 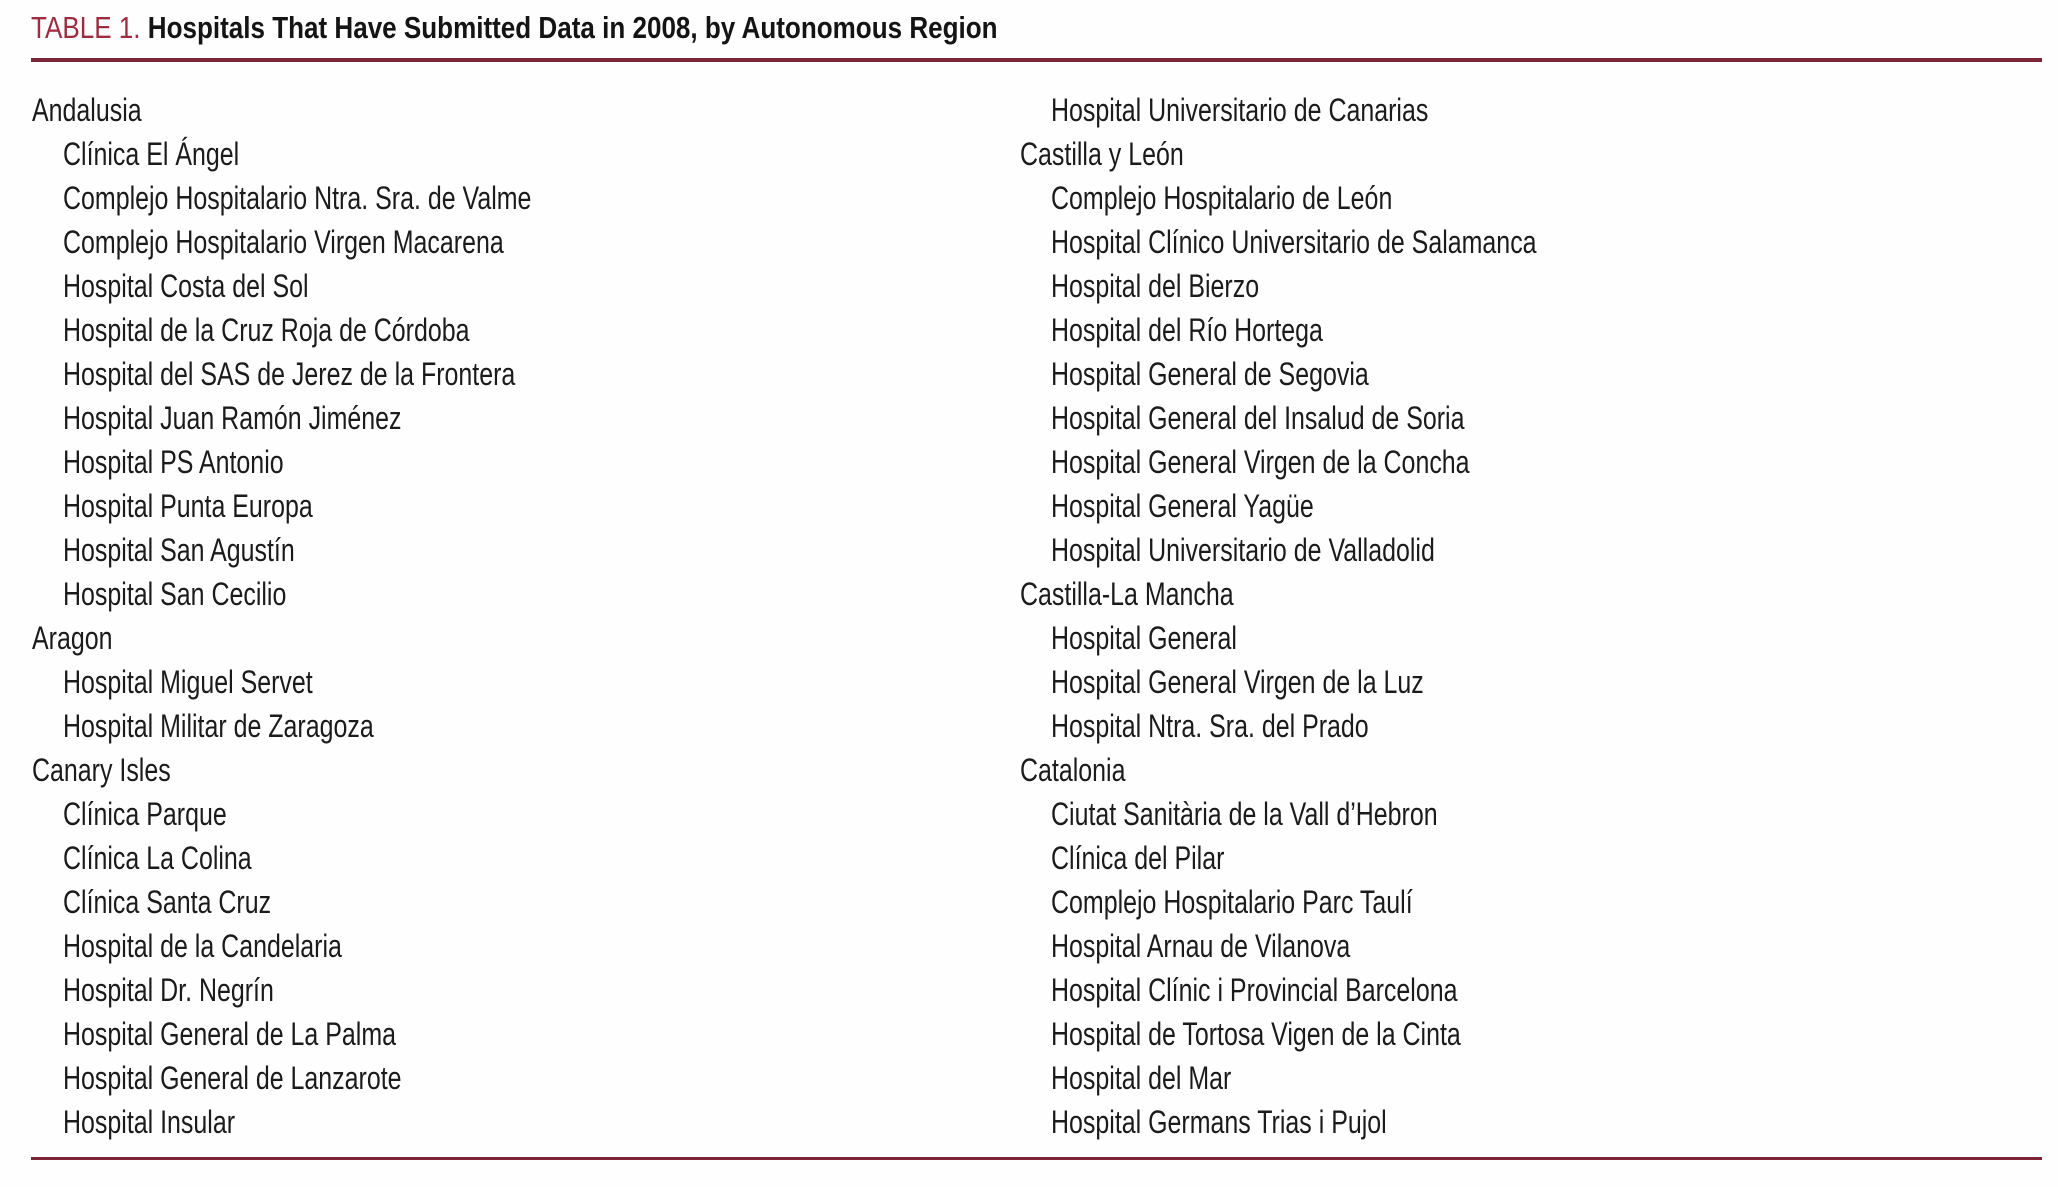 I want to click on hospital-item: Hospital Juan Ramón Jiménez, so click(x=348, y=418).